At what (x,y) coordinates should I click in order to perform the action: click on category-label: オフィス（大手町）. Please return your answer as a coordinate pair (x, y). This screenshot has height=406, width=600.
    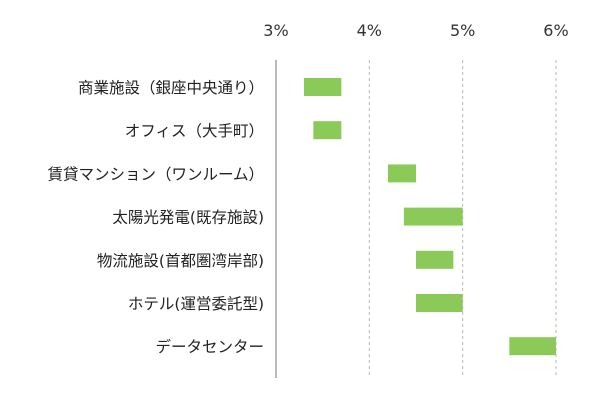
    Looking at the image, I should click on (194, 131).